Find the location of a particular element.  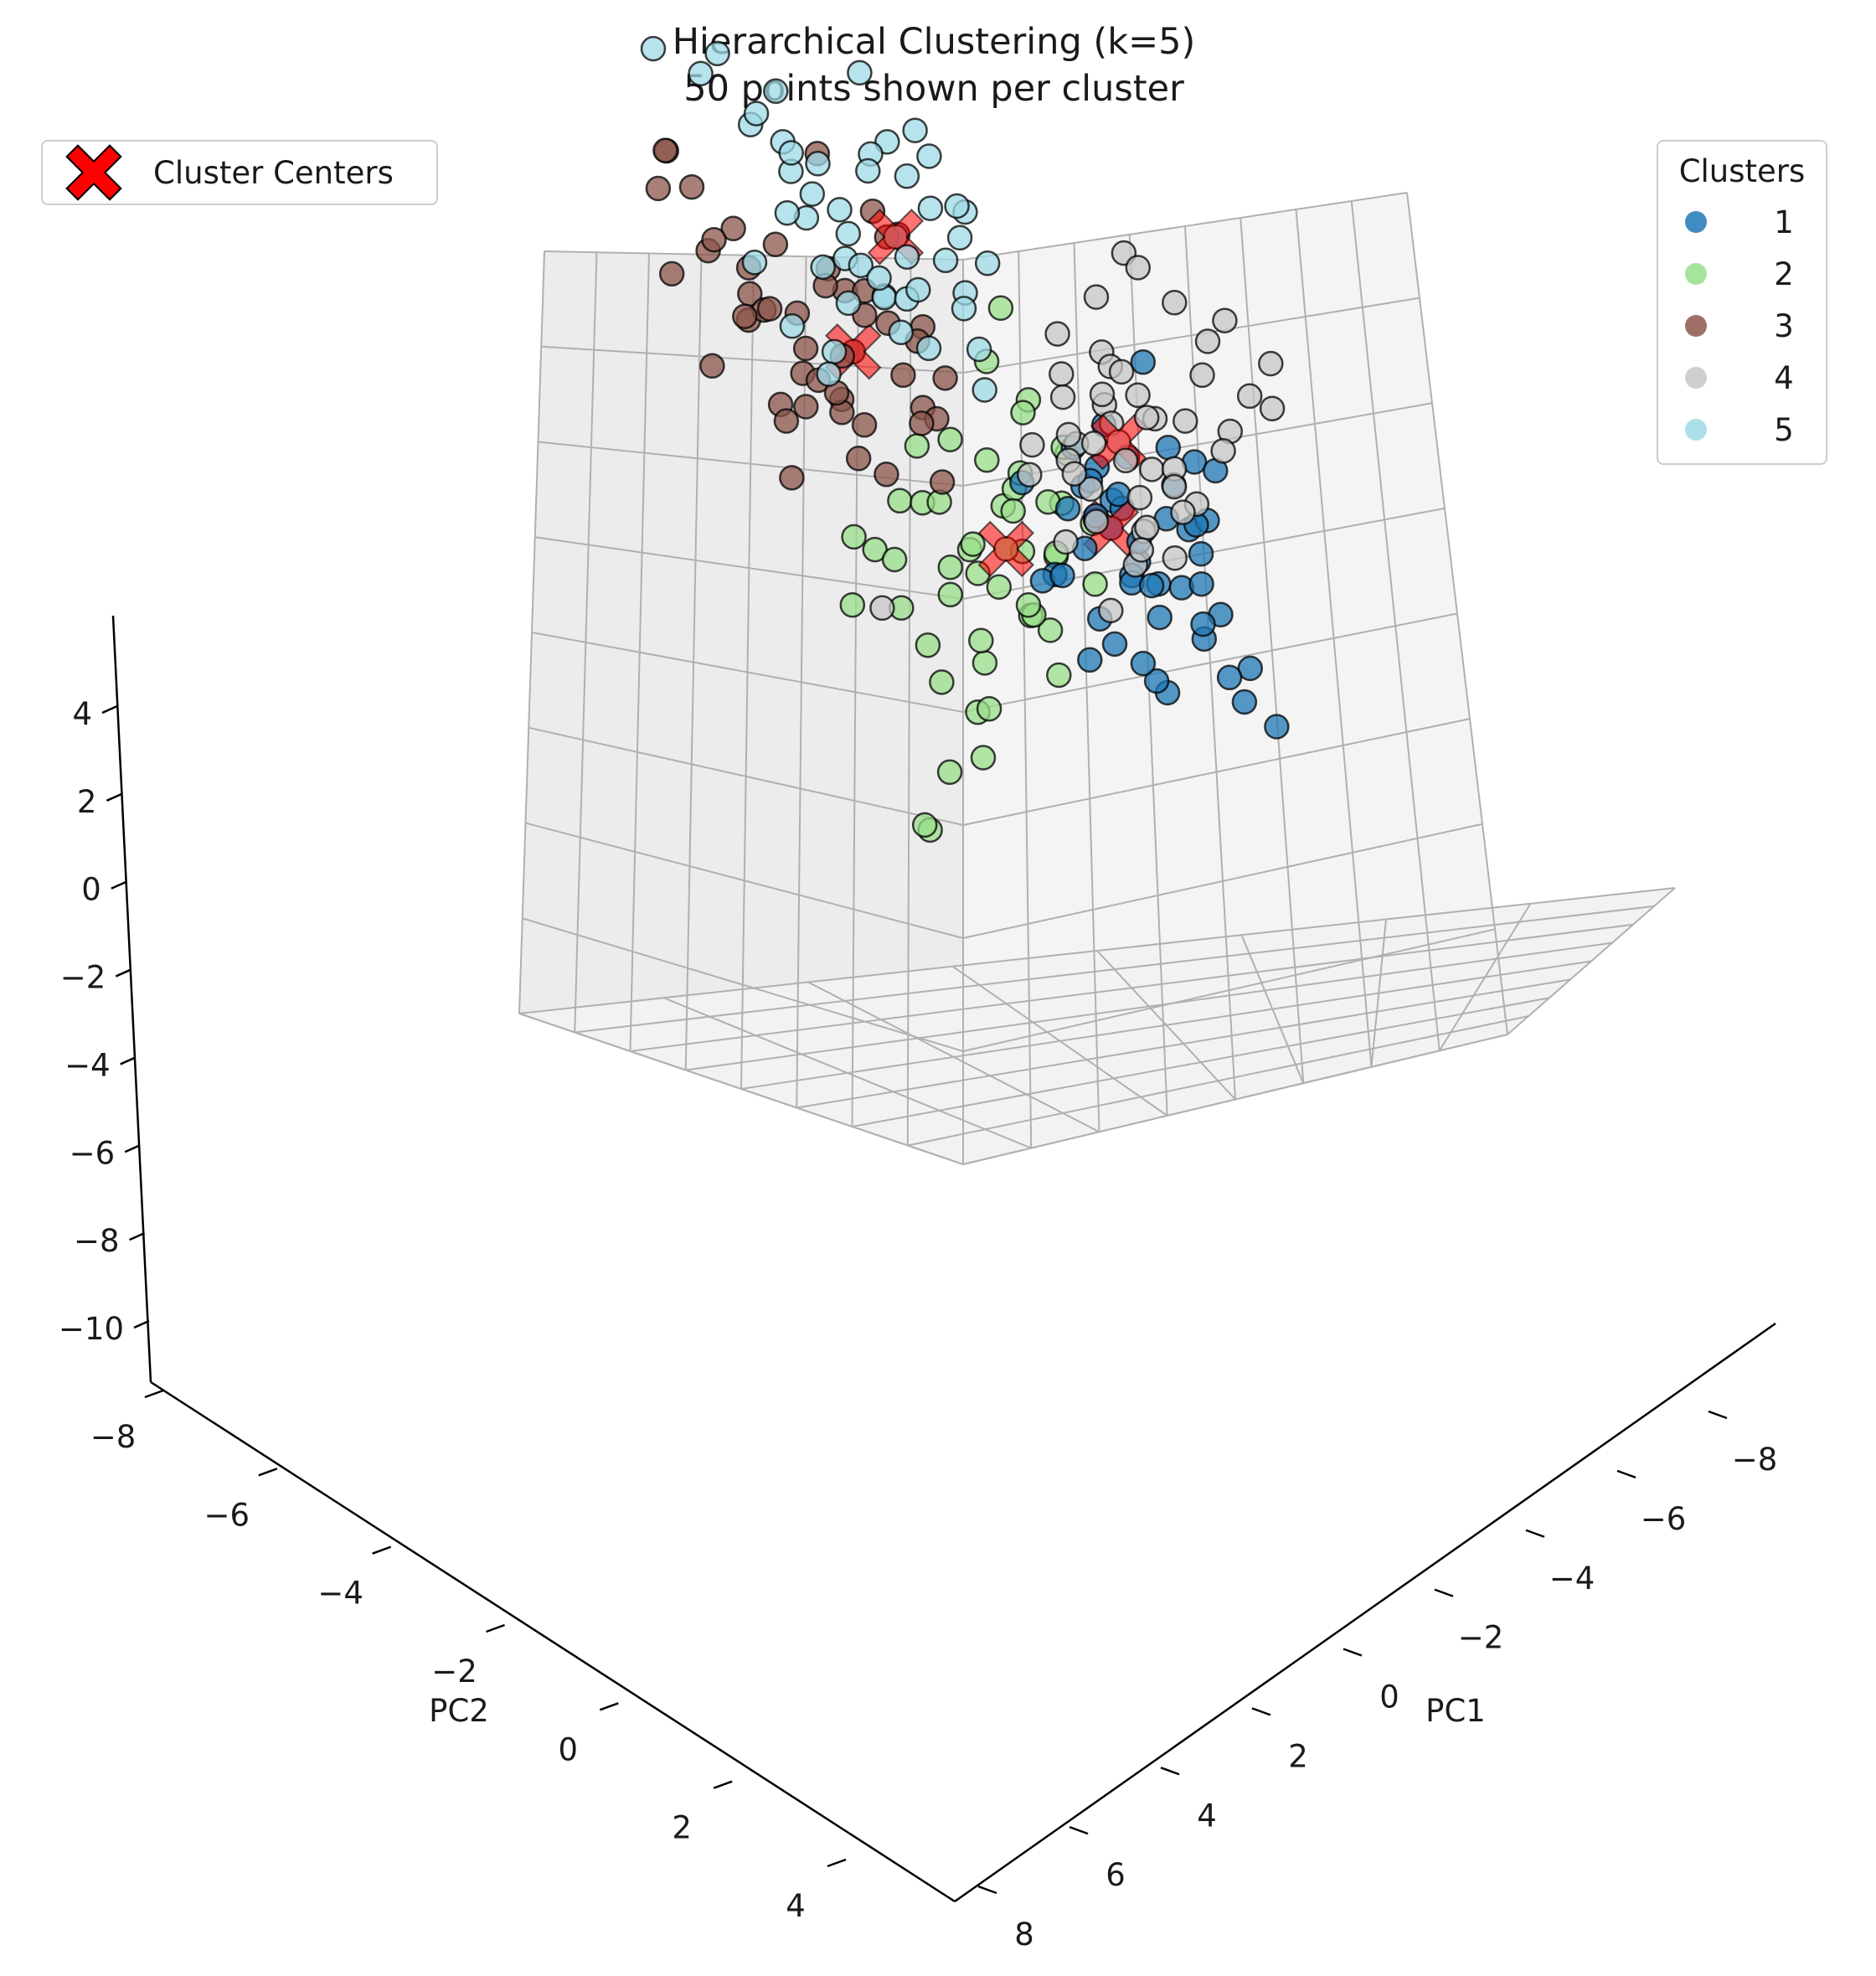

z-tick-label: −6 is located at coordinates (93, 1153).